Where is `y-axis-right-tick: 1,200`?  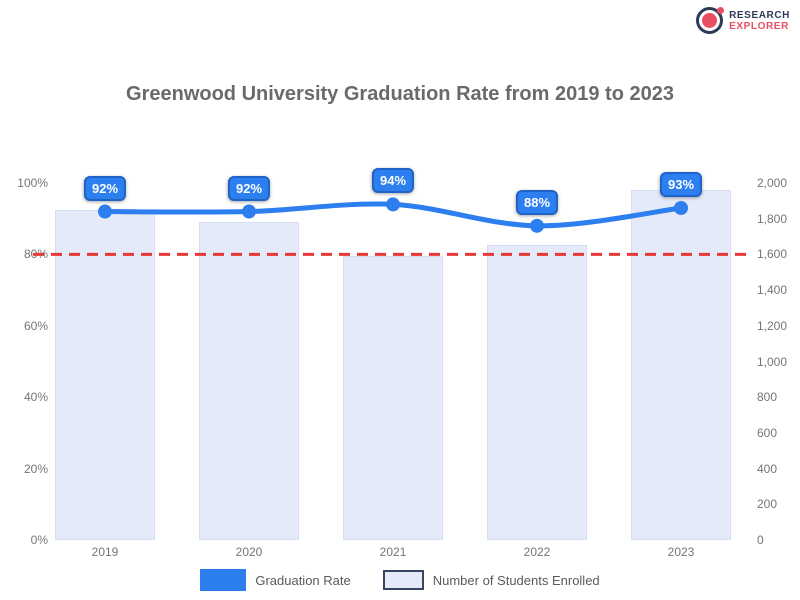
y-axis-right-tick: 1,200 is located at coordinates (772, 325).